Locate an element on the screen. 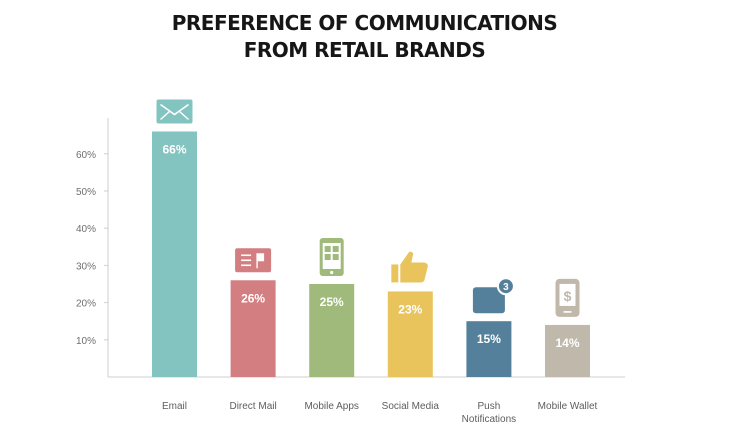 The width and height of the screenshot is (729, 444). y-tick-label: 30% is located at coordinates (86, 266).